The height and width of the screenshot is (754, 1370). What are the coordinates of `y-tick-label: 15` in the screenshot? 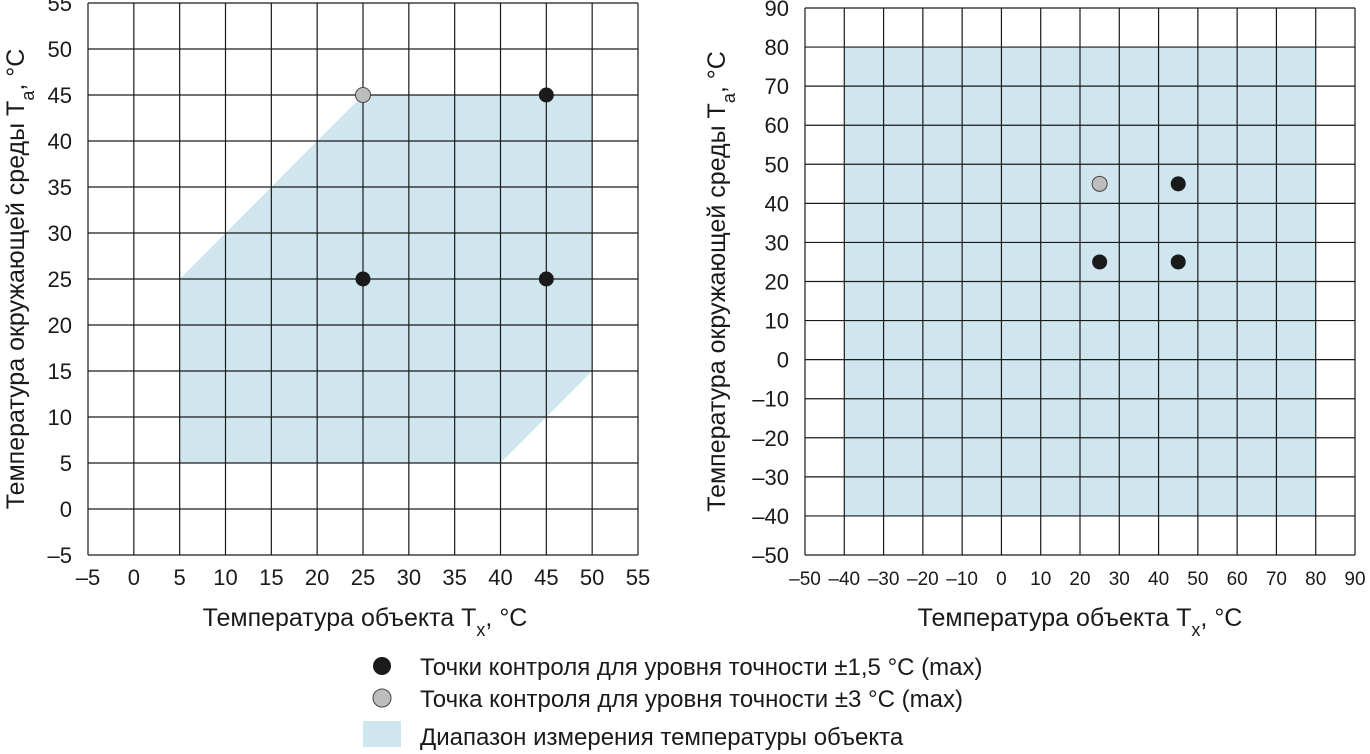 It's located at (60, 371).